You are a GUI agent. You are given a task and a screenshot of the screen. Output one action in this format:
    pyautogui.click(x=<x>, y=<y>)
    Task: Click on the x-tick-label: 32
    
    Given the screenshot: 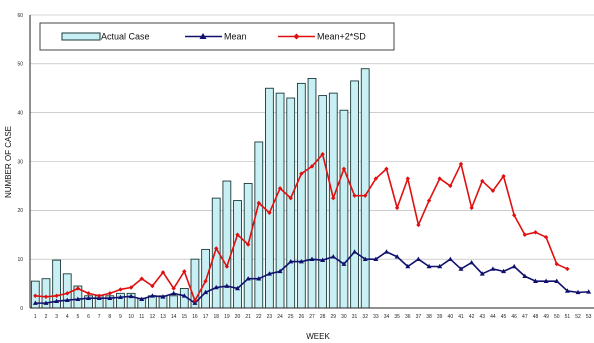 What is the action you would take?
    pyautogui.click(x=365, y=317)
    